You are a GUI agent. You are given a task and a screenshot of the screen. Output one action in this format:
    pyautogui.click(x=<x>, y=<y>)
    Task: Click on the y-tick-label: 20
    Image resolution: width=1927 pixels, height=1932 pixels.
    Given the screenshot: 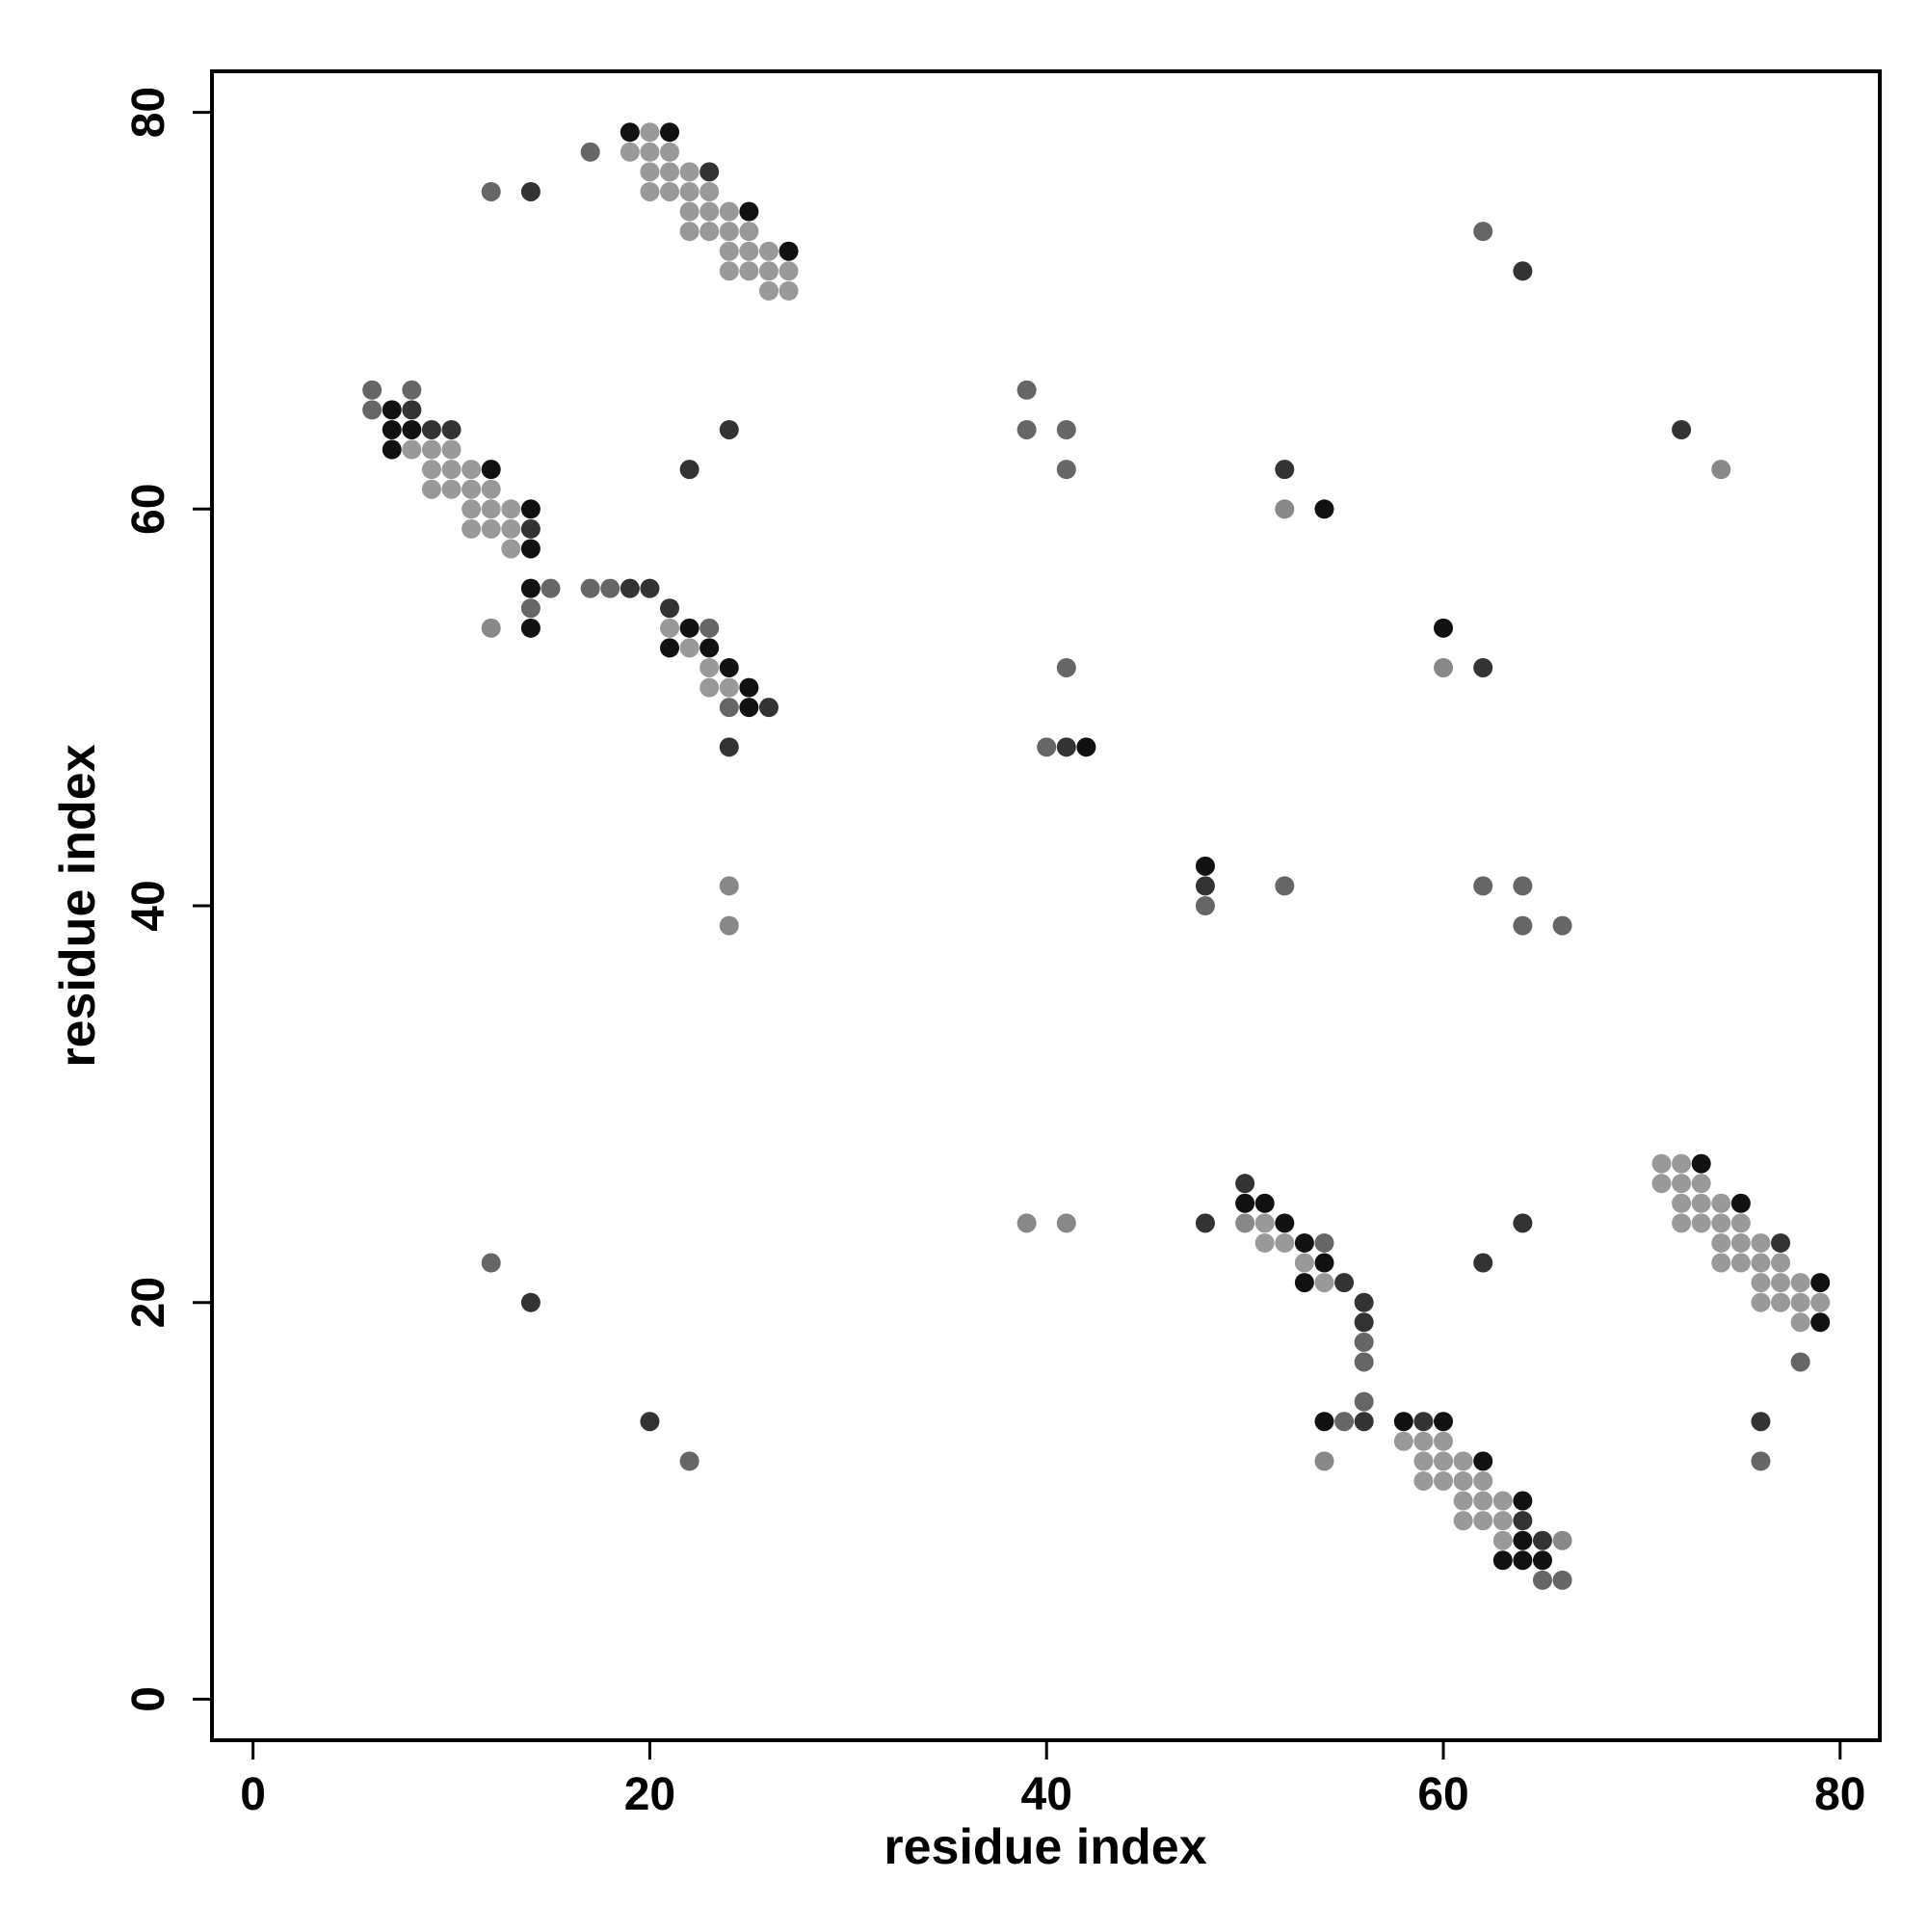 What is the action you would take?
    pyautogui.click(x=149, y=1302)
    